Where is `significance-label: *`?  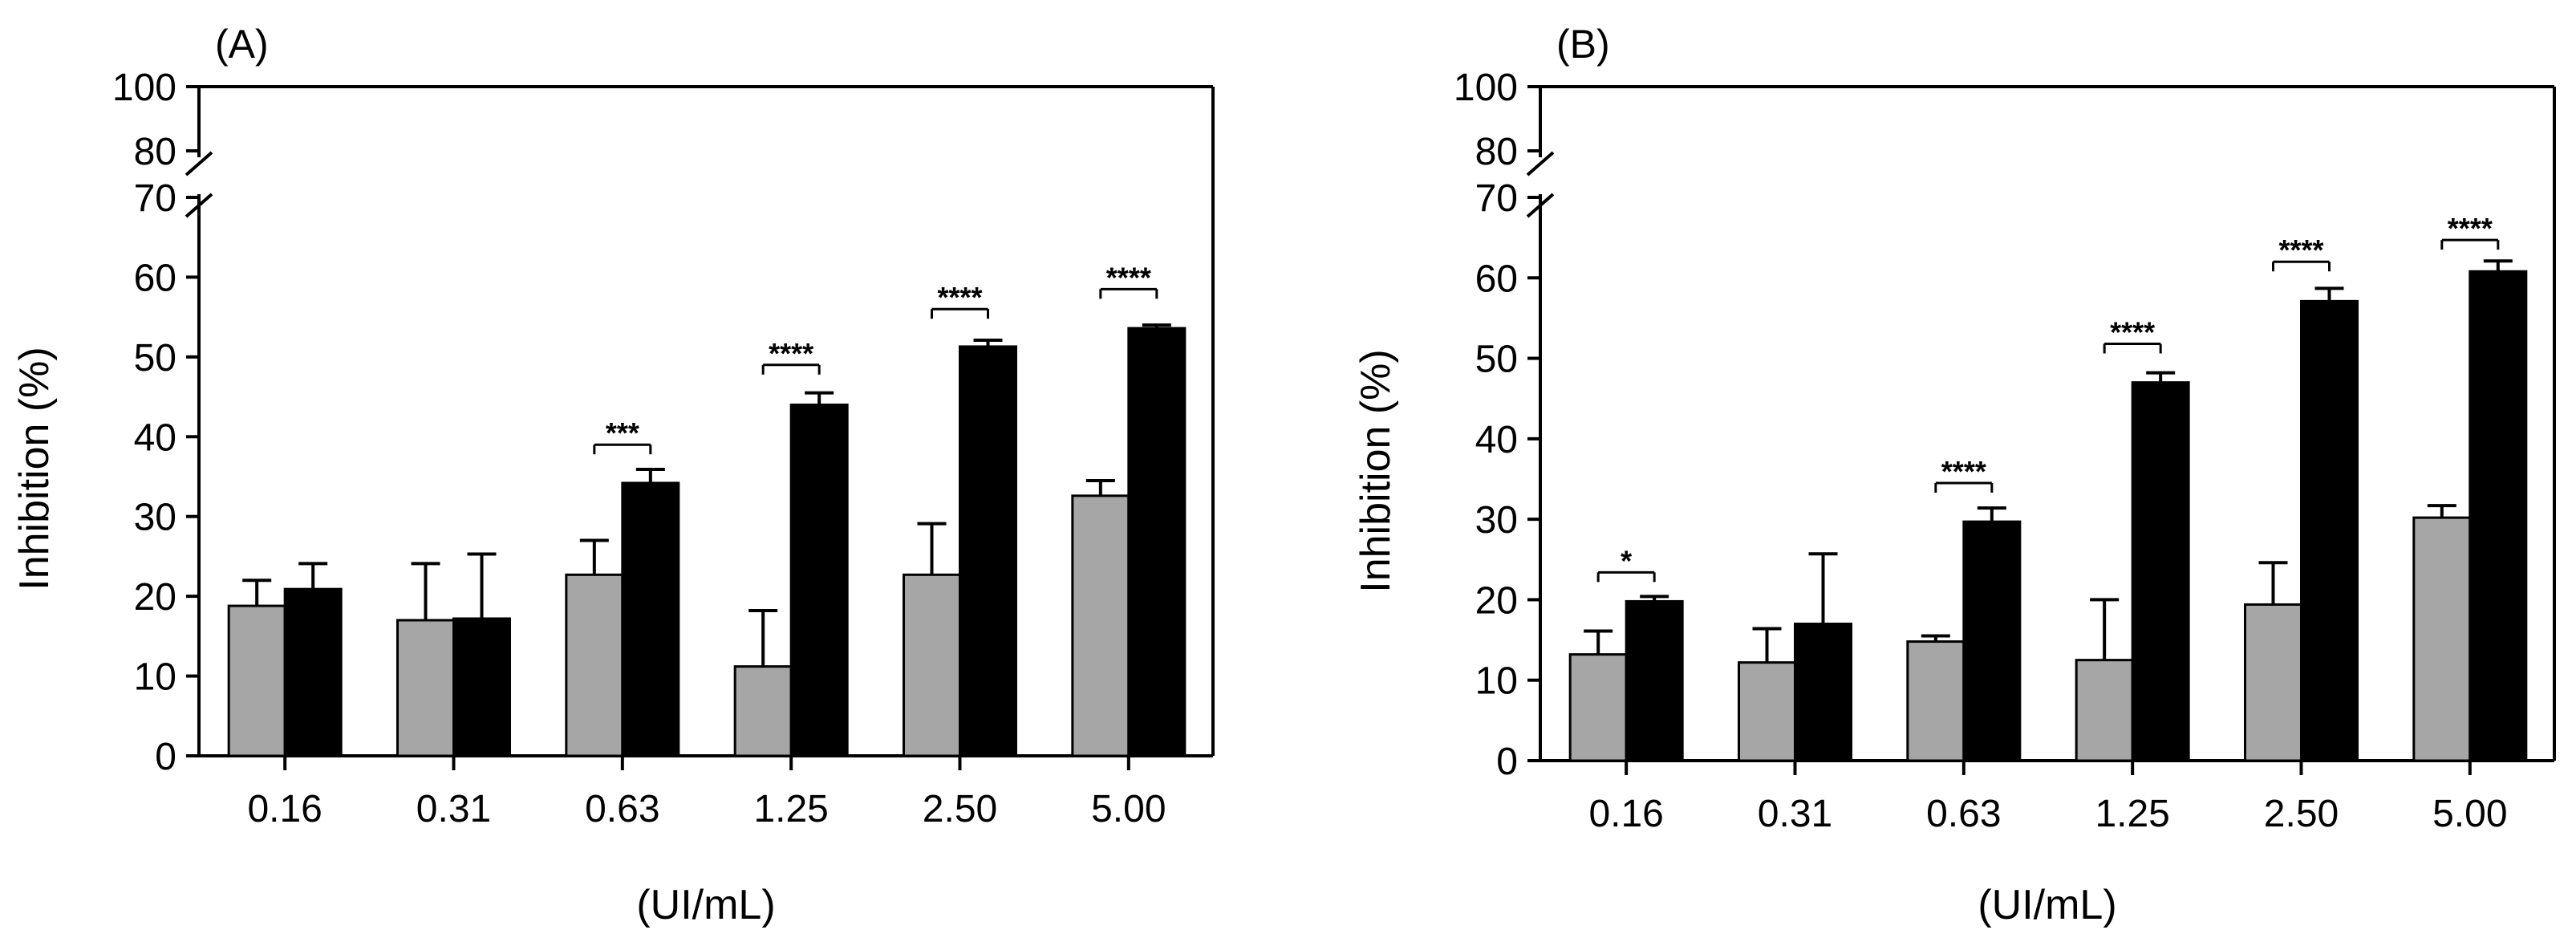
significance-label: * is located at coordinates (1626, 560).